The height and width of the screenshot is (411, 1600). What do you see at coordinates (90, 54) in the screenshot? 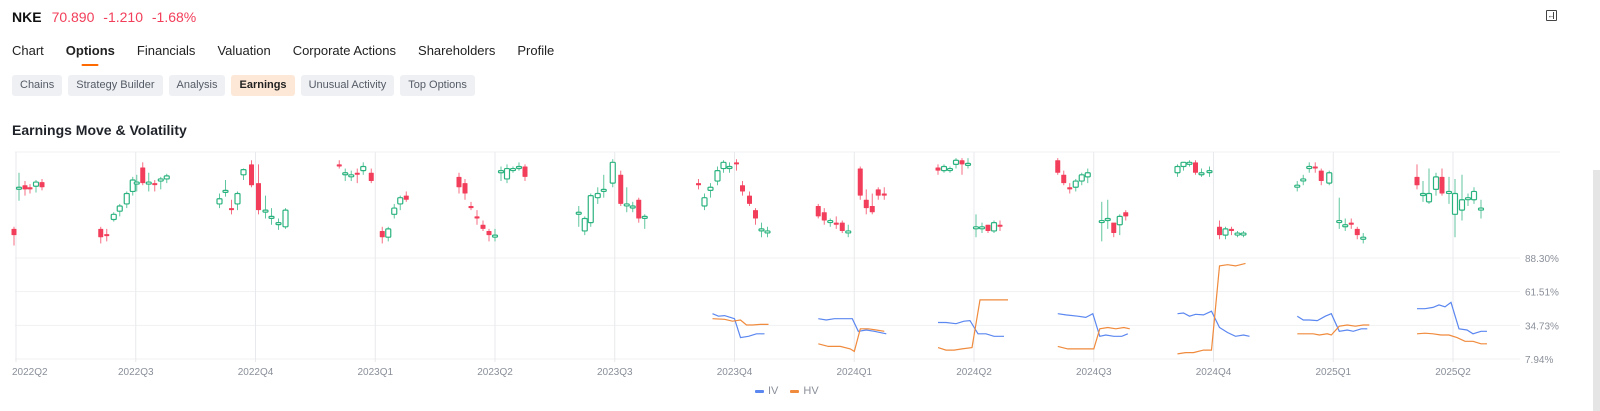
I see `tab-options: Options` at bounding box center [90, 54].